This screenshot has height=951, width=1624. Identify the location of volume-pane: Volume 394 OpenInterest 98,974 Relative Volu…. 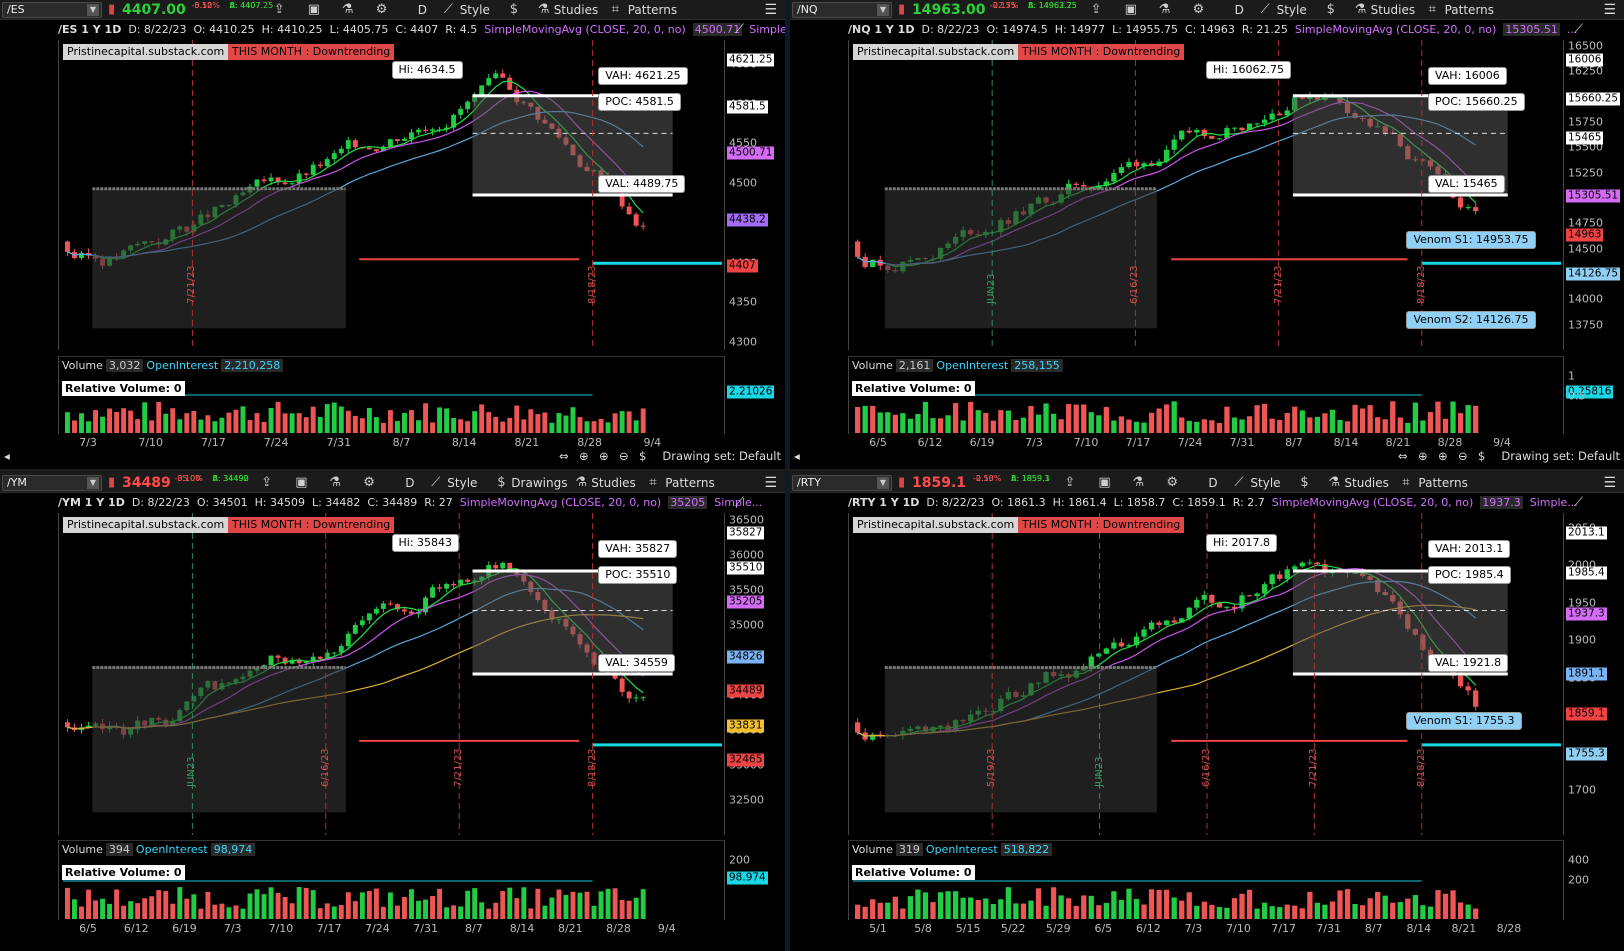
(391, 880).